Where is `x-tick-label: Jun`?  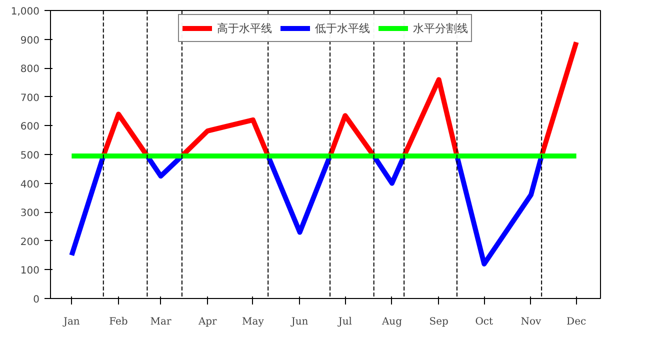
x-tick-label: Jun is located at coordinates (299, 322).